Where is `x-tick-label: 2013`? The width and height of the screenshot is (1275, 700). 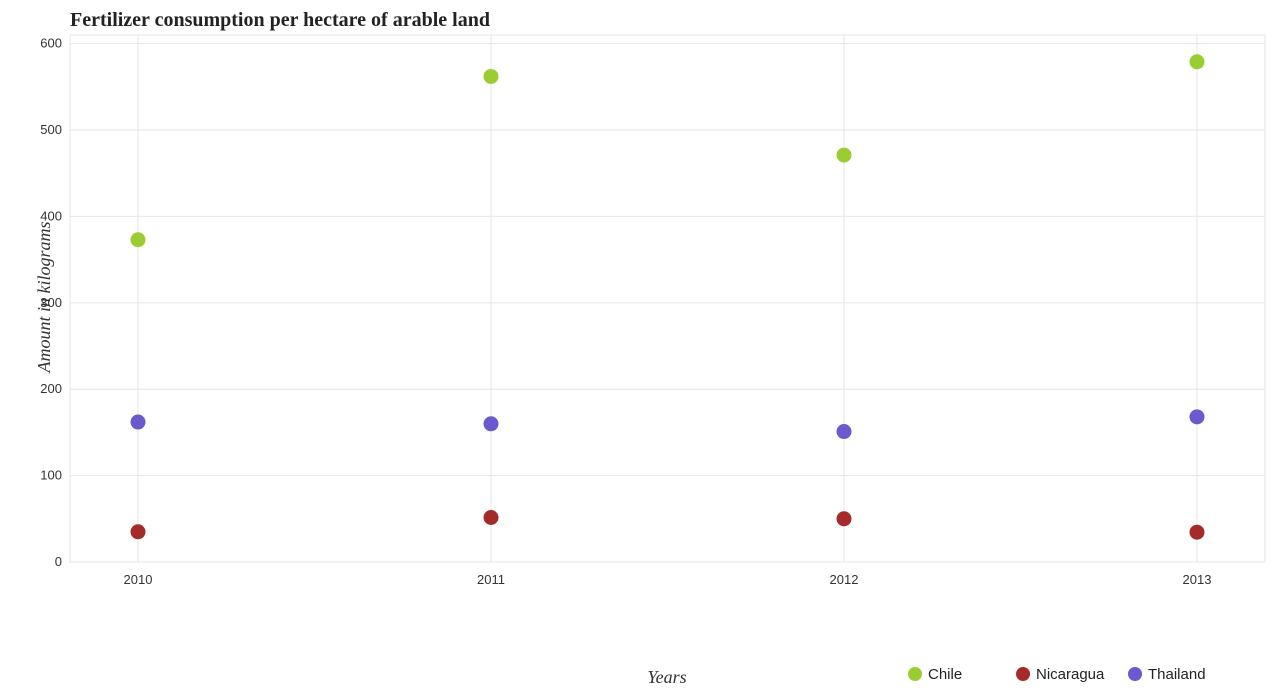
x-tick-label: 2013 is located at coordinates (1197, 579).